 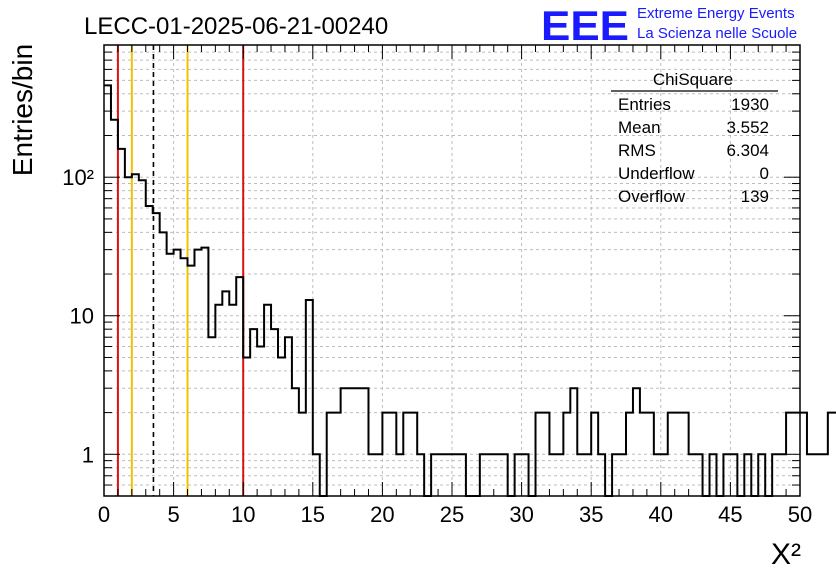 What do you see at coordinates (585, 25) in the screenshot?
I see `eee-logo-mark: EEE` at bounding box center [585, 25].